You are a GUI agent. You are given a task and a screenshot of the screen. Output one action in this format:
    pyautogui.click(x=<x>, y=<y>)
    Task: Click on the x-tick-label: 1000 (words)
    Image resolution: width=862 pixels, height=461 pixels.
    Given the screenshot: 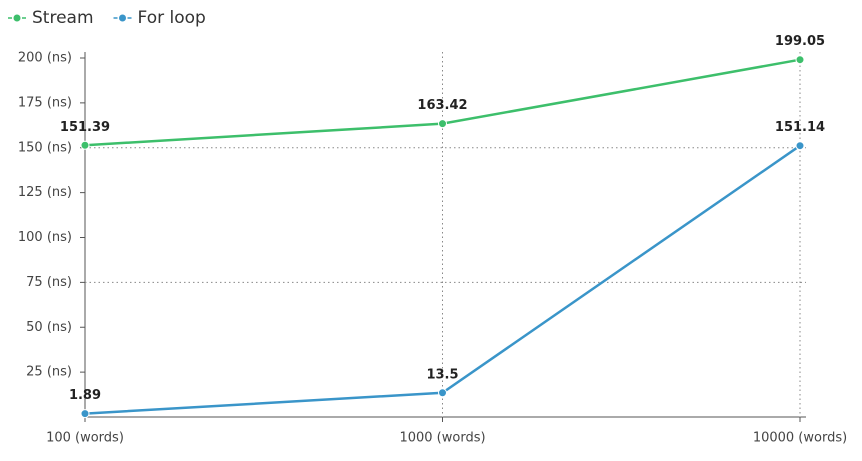 What is the action you would take?
    pyautogui.click(x=442, y=438)
    